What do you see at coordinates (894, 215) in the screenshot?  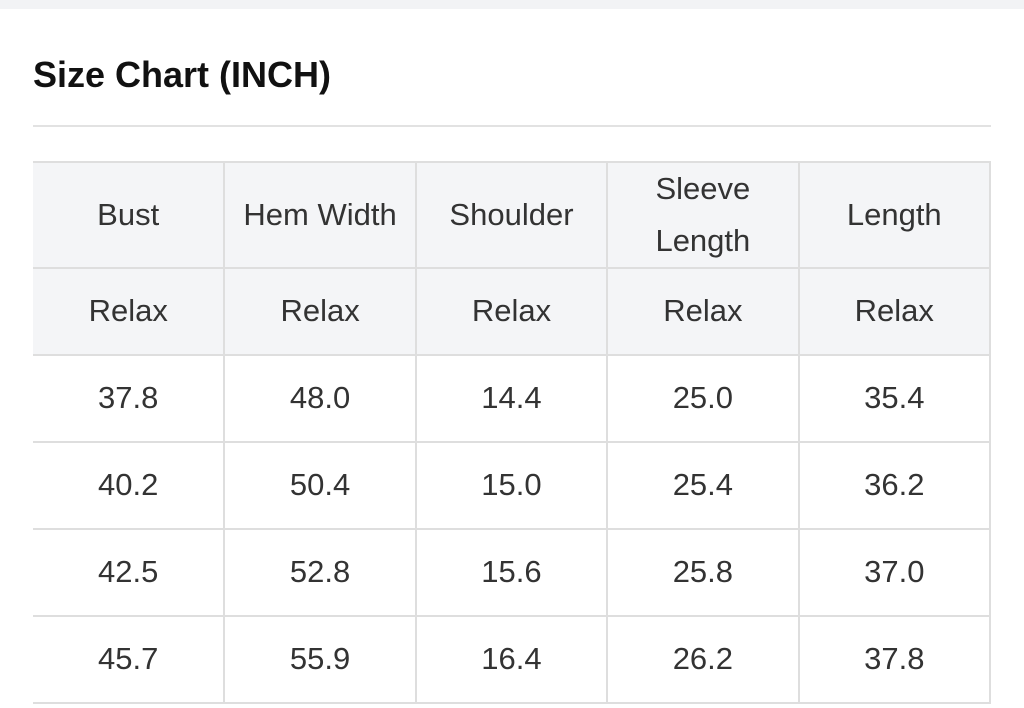 I see `header-row-cell: Length` at bounding box center [894, 215].